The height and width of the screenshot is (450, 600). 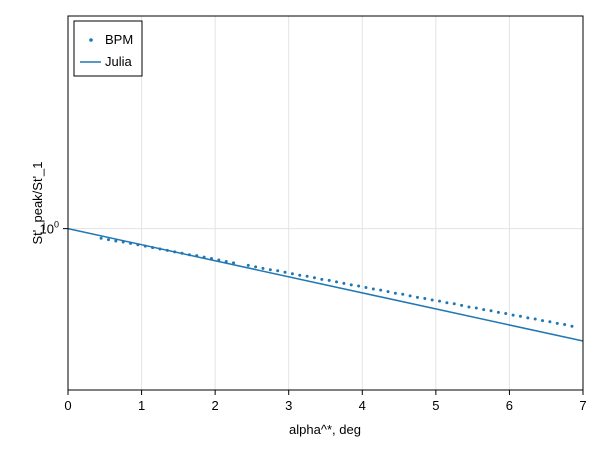 What do you see at coordinates (215, 405) in the screenshot?
I see `x-tick-label: 2` at bounding box center [215, 405].